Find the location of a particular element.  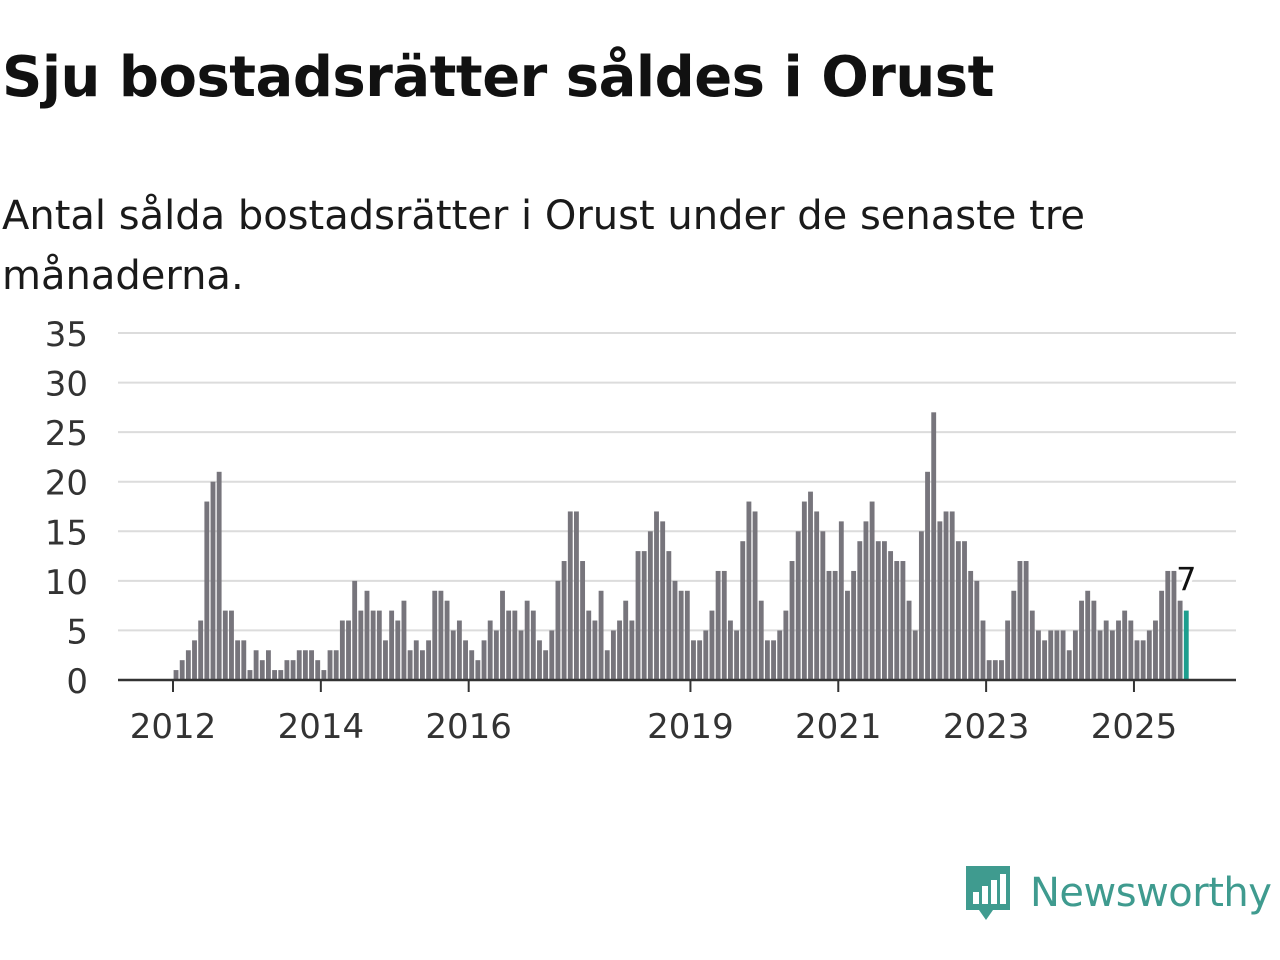

x-tick-label: 2012 is located at coordinates (173, 727).